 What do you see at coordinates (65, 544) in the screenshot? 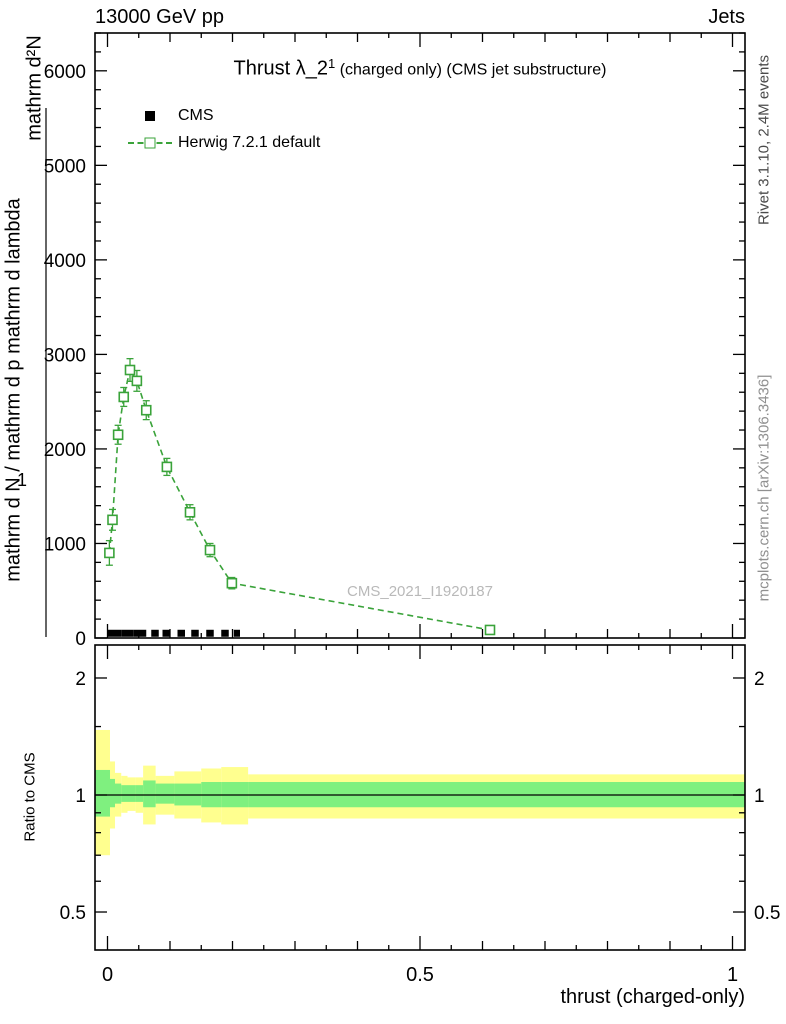
I see `tick-label: 1000` at bounding box center [65, 544].